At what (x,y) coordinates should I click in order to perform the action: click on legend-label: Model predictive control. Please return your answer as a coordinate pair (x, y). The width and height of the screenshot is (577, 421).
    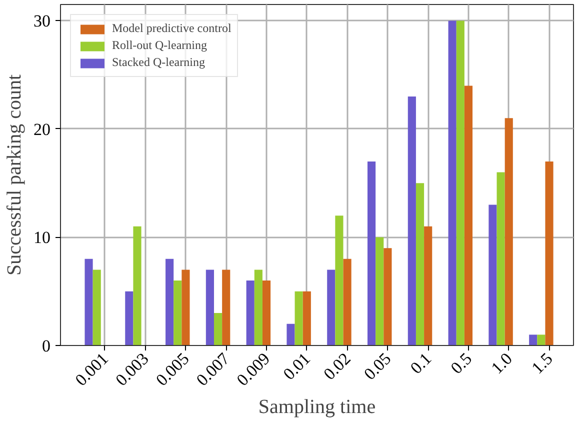
    Looking at the image, I should click on (172, 28).